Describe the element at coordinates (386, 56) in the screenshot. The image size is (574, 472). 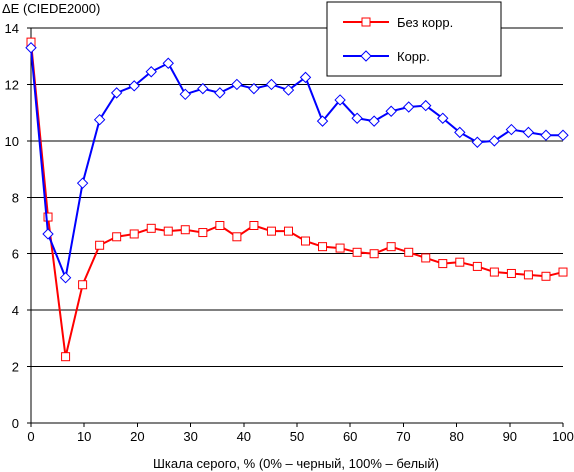
I see `legend-item-korr: Корр.` at that location.